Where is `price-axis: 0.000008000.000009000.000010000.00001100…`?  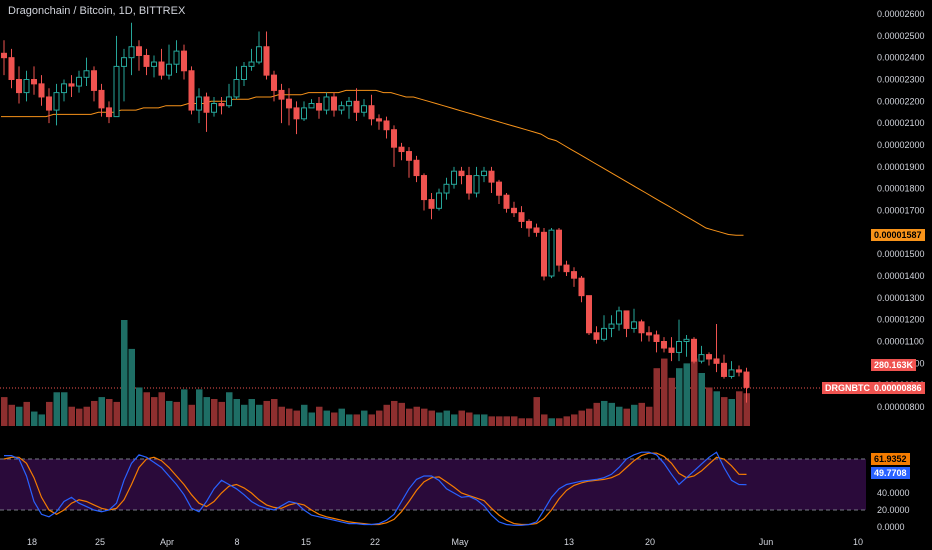 price-axis: 0.000008000.000009000.000010000.00001100… is located at coordinates (901, 210).